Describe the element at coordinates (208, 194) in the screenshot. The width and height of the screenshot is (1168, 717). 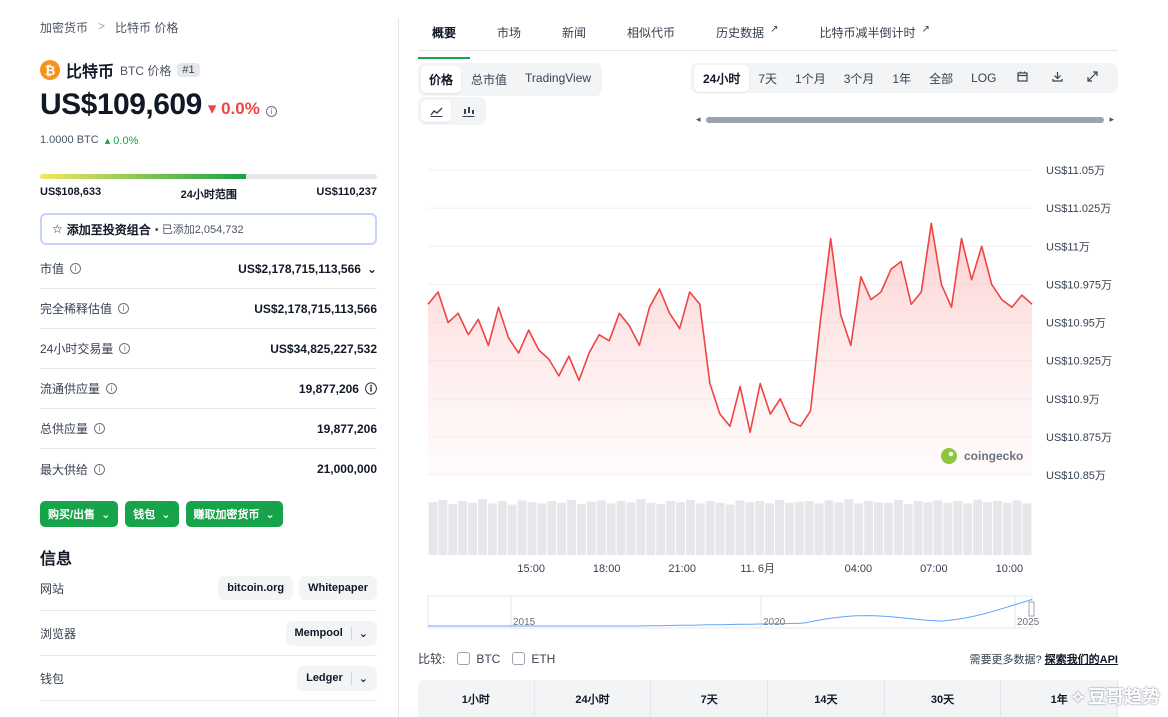
I see `24h-range-labels: US$108,633 24小时范围 US$110,237` at that location.